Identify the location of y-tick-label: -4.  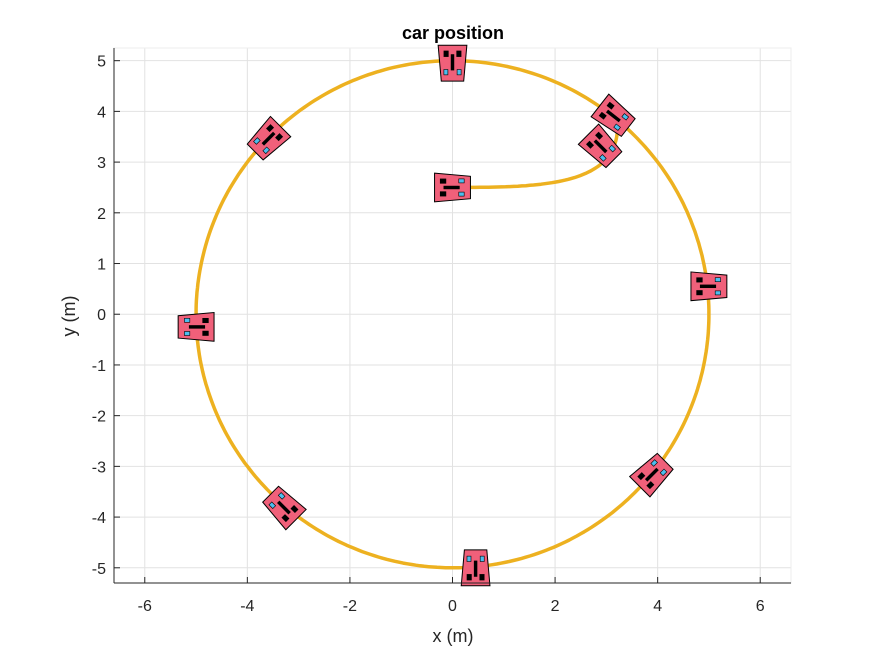
(99, 518).